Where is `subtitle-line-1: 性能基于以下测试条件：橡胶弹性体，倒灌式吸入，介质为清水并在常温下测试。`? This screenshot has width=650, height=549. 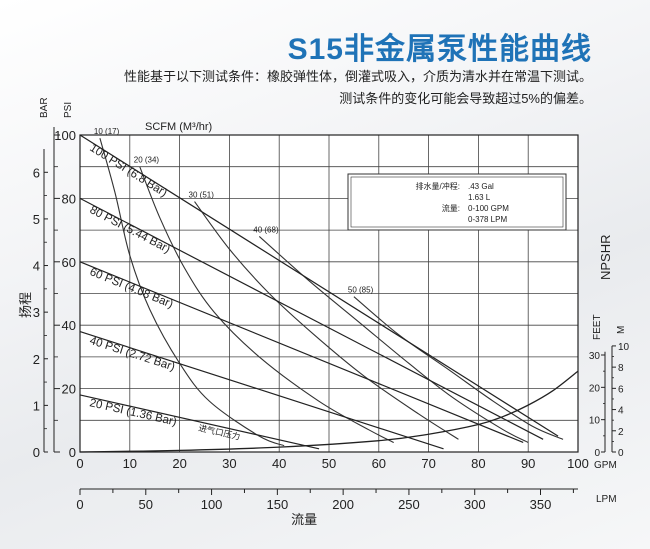
subtitle-line-1: 性能基于以下测试条件：橡胶弹性体，倒灌式吸入，介质为清水并在常温下测试。 is located at coordinates (357, 76).